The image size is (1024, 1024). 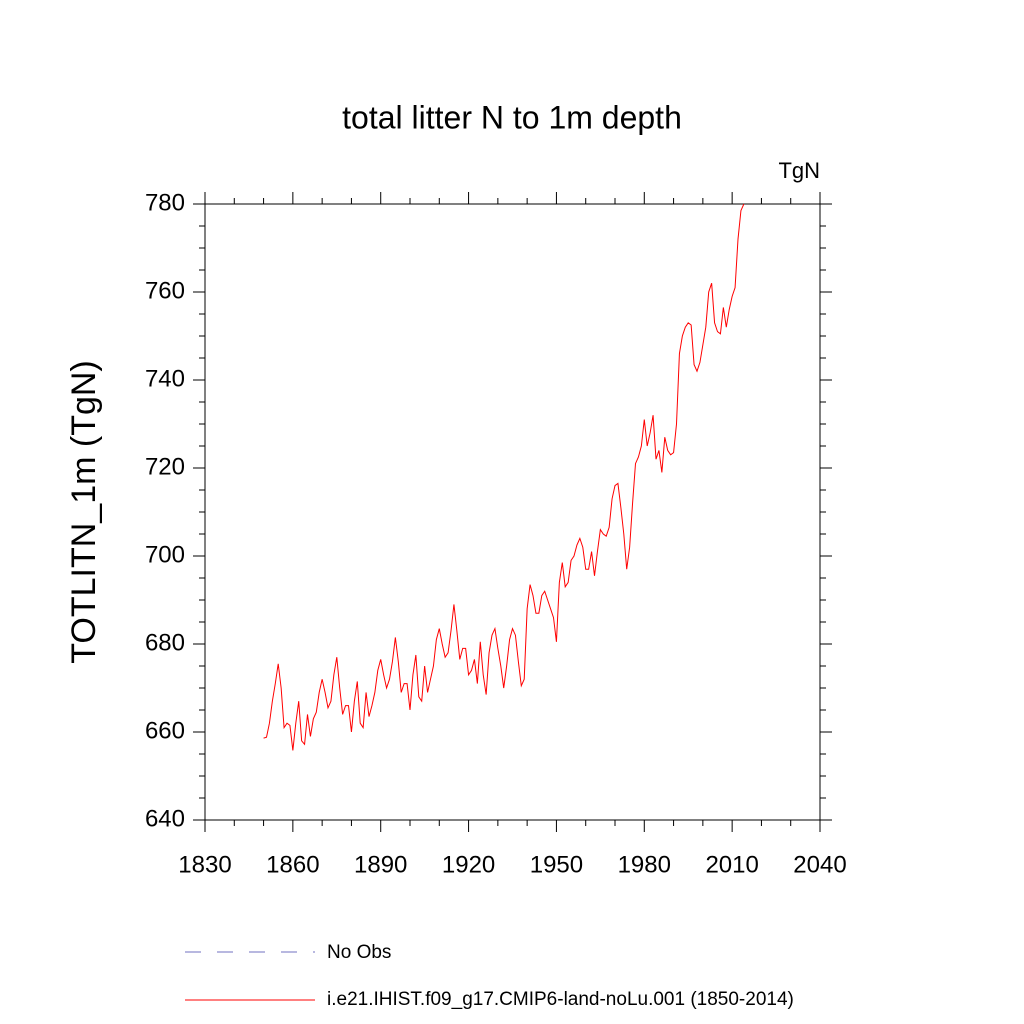 What do you see at coordinates (359, 952) in the screenshot?
I see `legend-label: No Obs` at bounding box center [359, 952].